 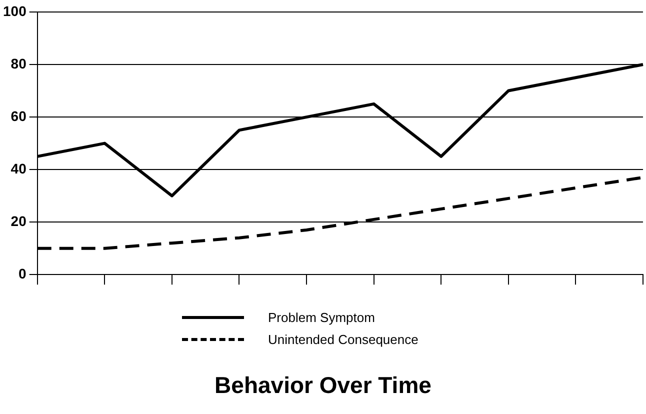 What do you see at coordinates (18, 168) in the screenshot?
I see `y-tick-label: 40` at bounding box center [18, 168].